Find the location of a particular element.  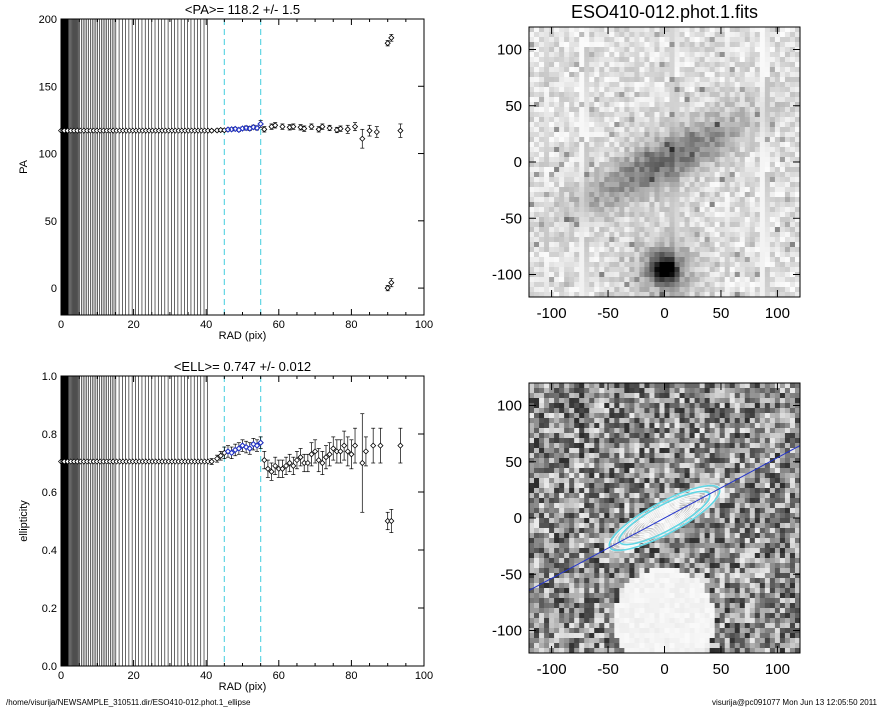

y-tick-label: 0 is located at coordinates (54, 289).